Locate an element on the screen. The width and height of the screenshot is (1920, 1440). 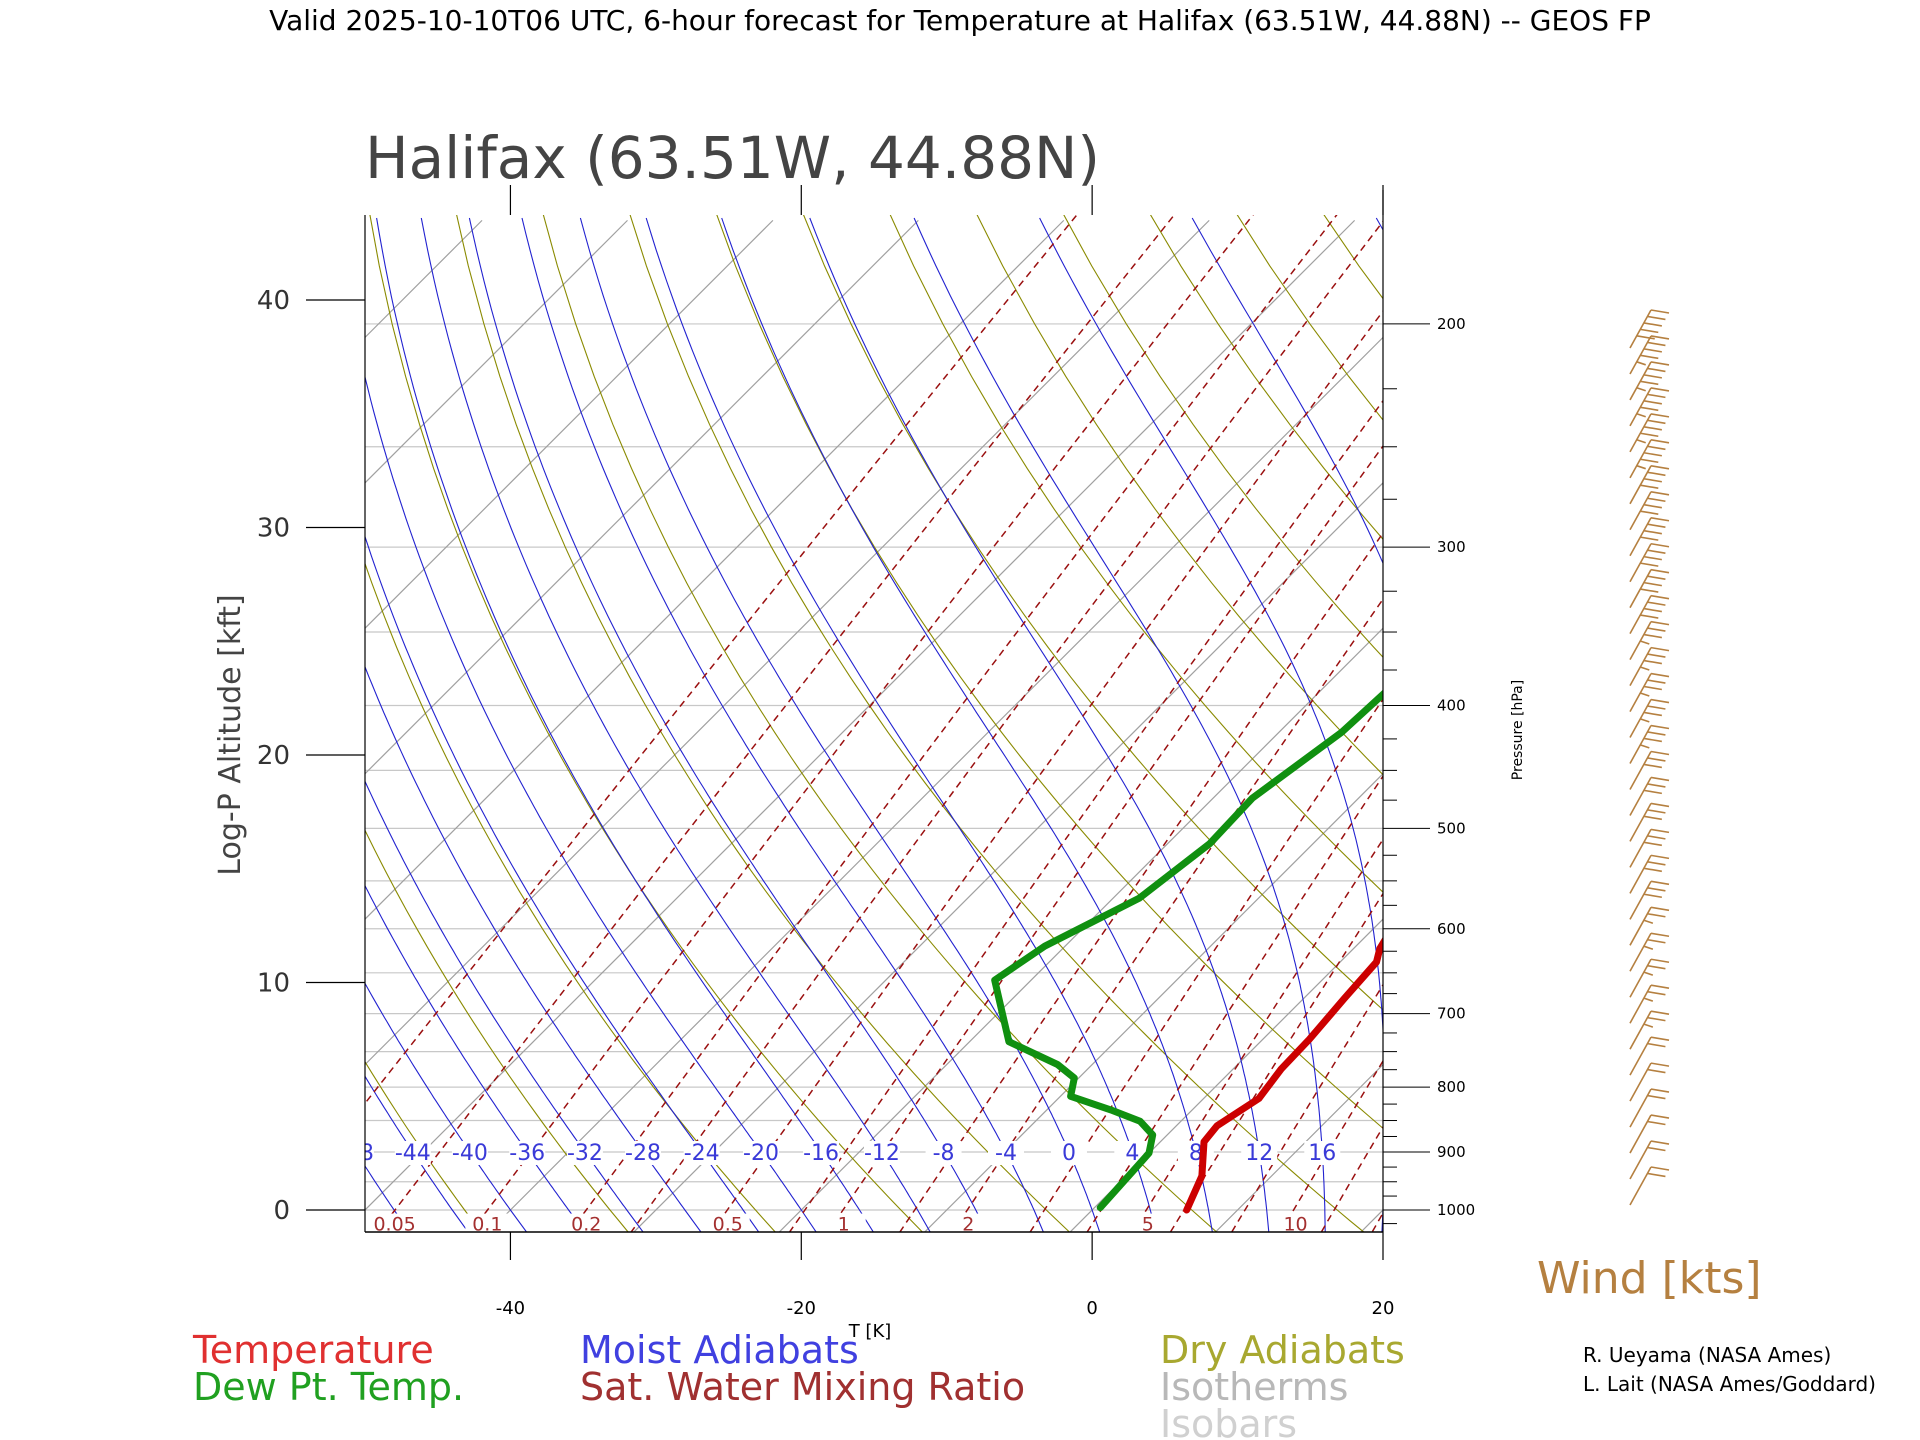
mixing-ratio-label: 10 is located at coordinates (1295, 1225).